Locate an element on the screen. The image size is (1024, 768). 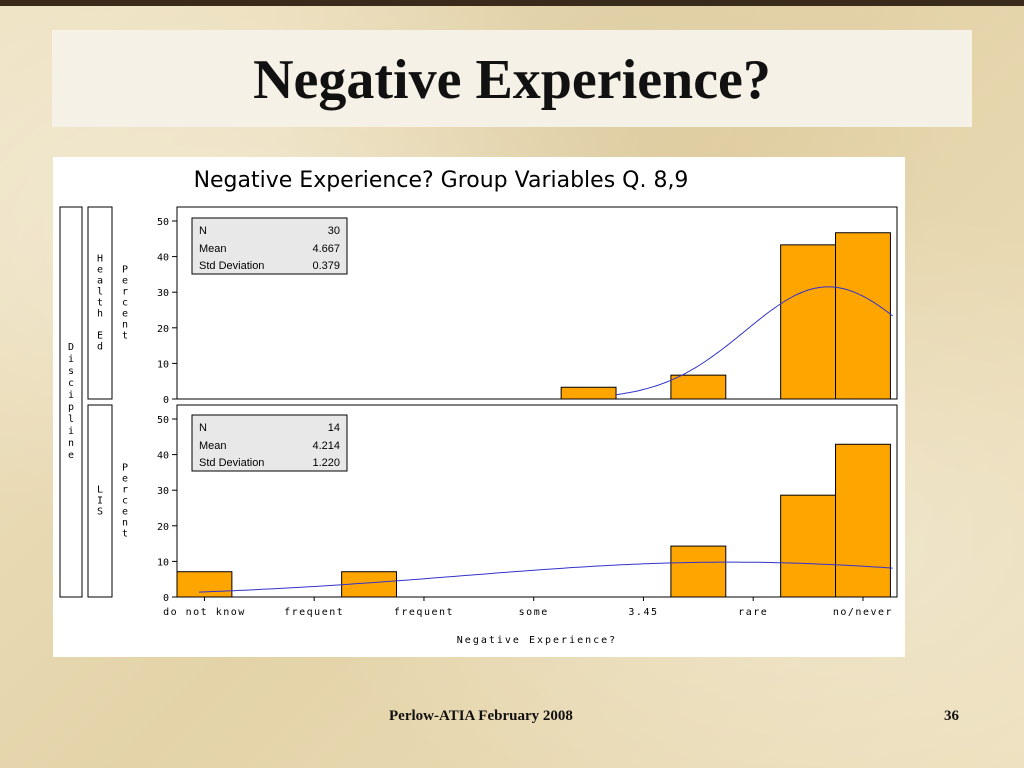
stats-n-value: 14 is located at coordinates (334, 428).